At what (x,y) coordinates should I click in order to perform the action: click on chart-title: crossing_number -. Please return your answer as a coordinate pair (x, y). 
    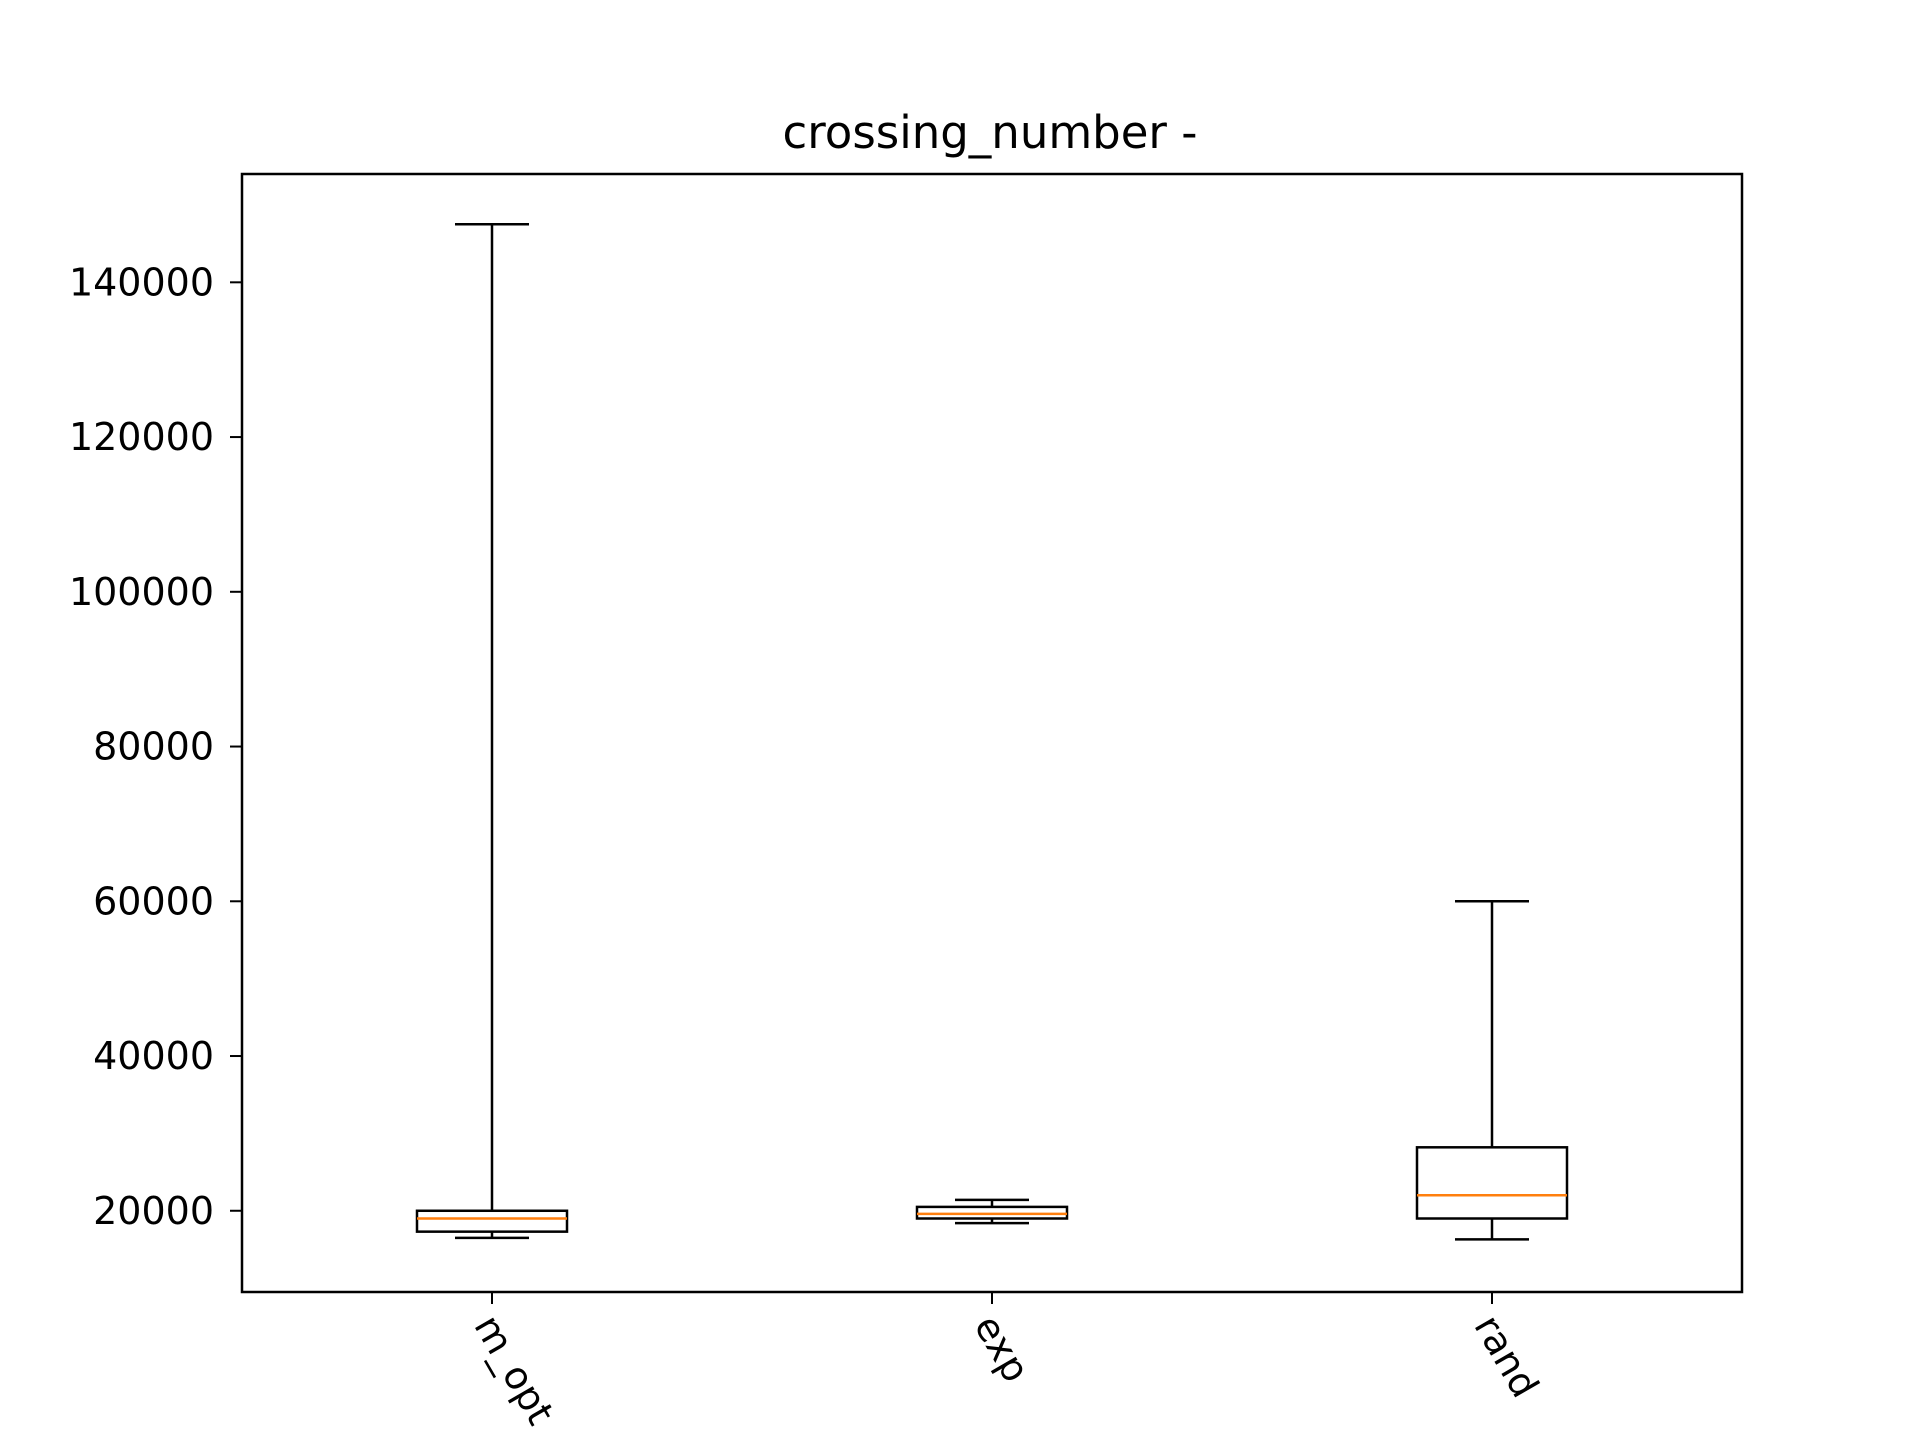
    Looking at the image, I should click on (990, 132).